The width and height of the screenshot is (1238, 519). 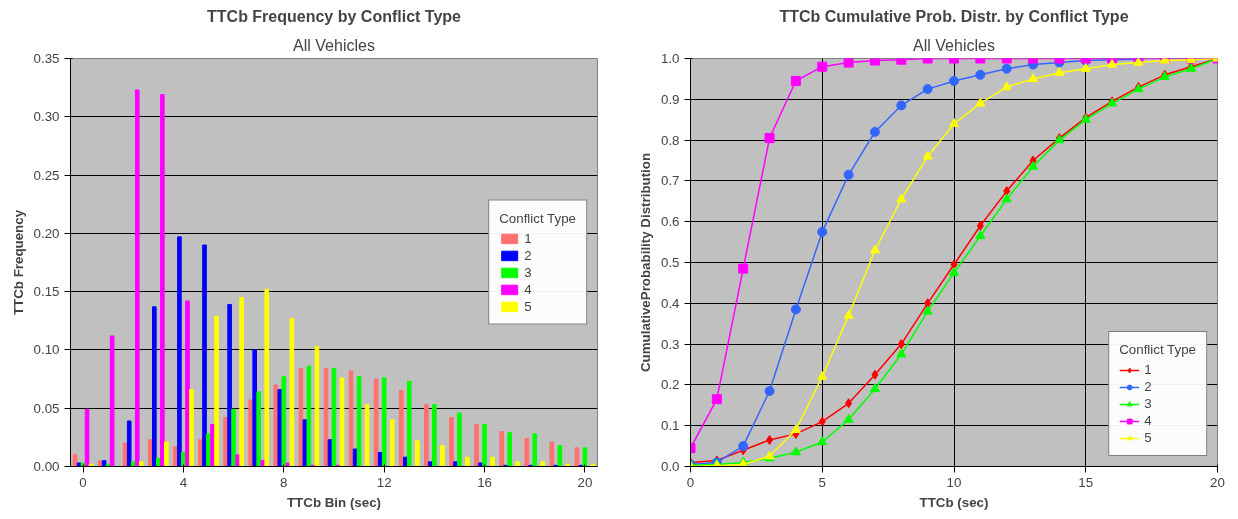 I want to click on x-tick-label: 15, so click(x=1086, y=482).